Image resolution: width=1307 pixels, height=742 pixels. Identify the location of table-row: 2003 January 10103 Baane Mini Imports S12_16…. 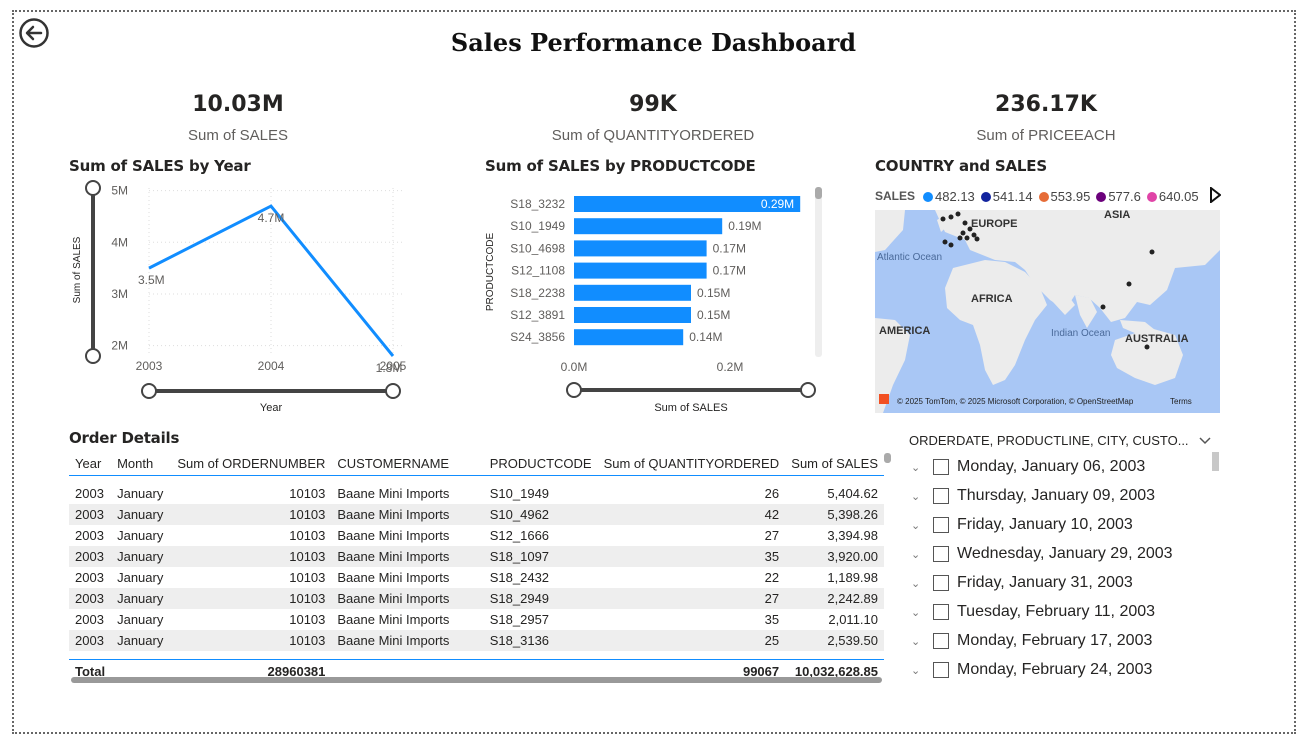
(476, 535).